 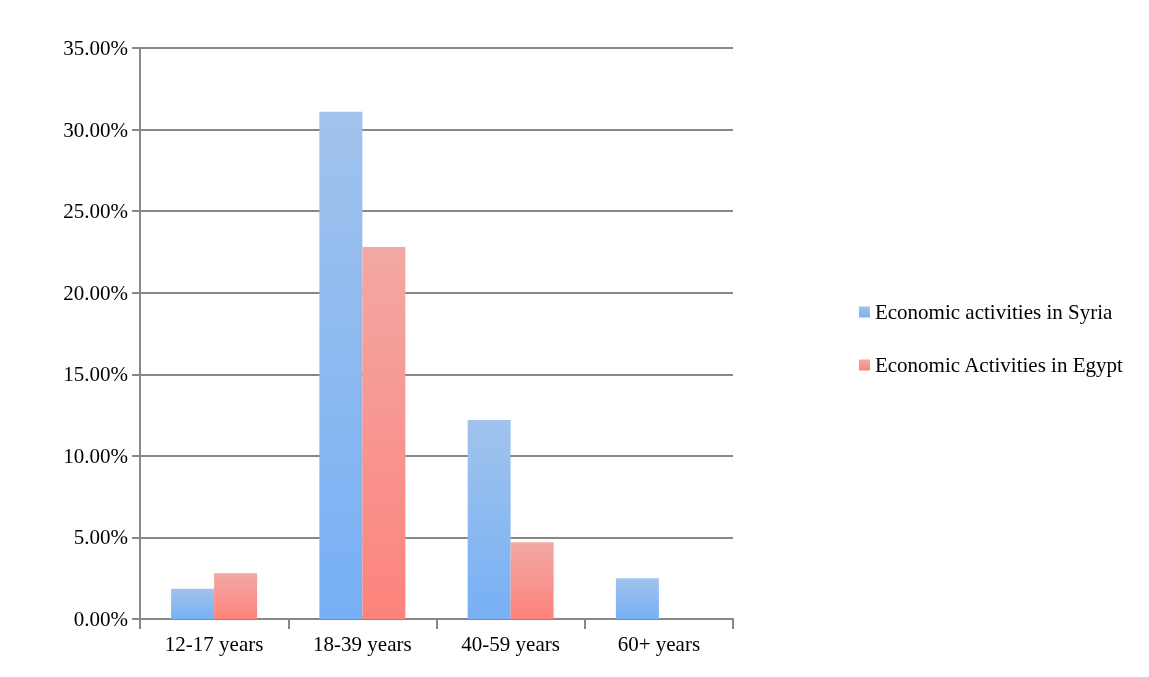 I want to click on x-tick-label: 60+ years, so click(x=659, y=643).